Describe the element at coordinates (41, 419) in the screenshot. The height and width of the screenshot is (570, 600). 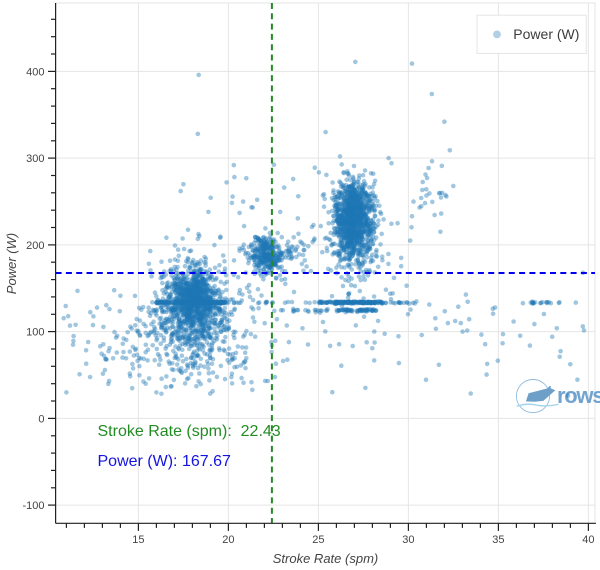
I see `svg-text: 0` at that location.